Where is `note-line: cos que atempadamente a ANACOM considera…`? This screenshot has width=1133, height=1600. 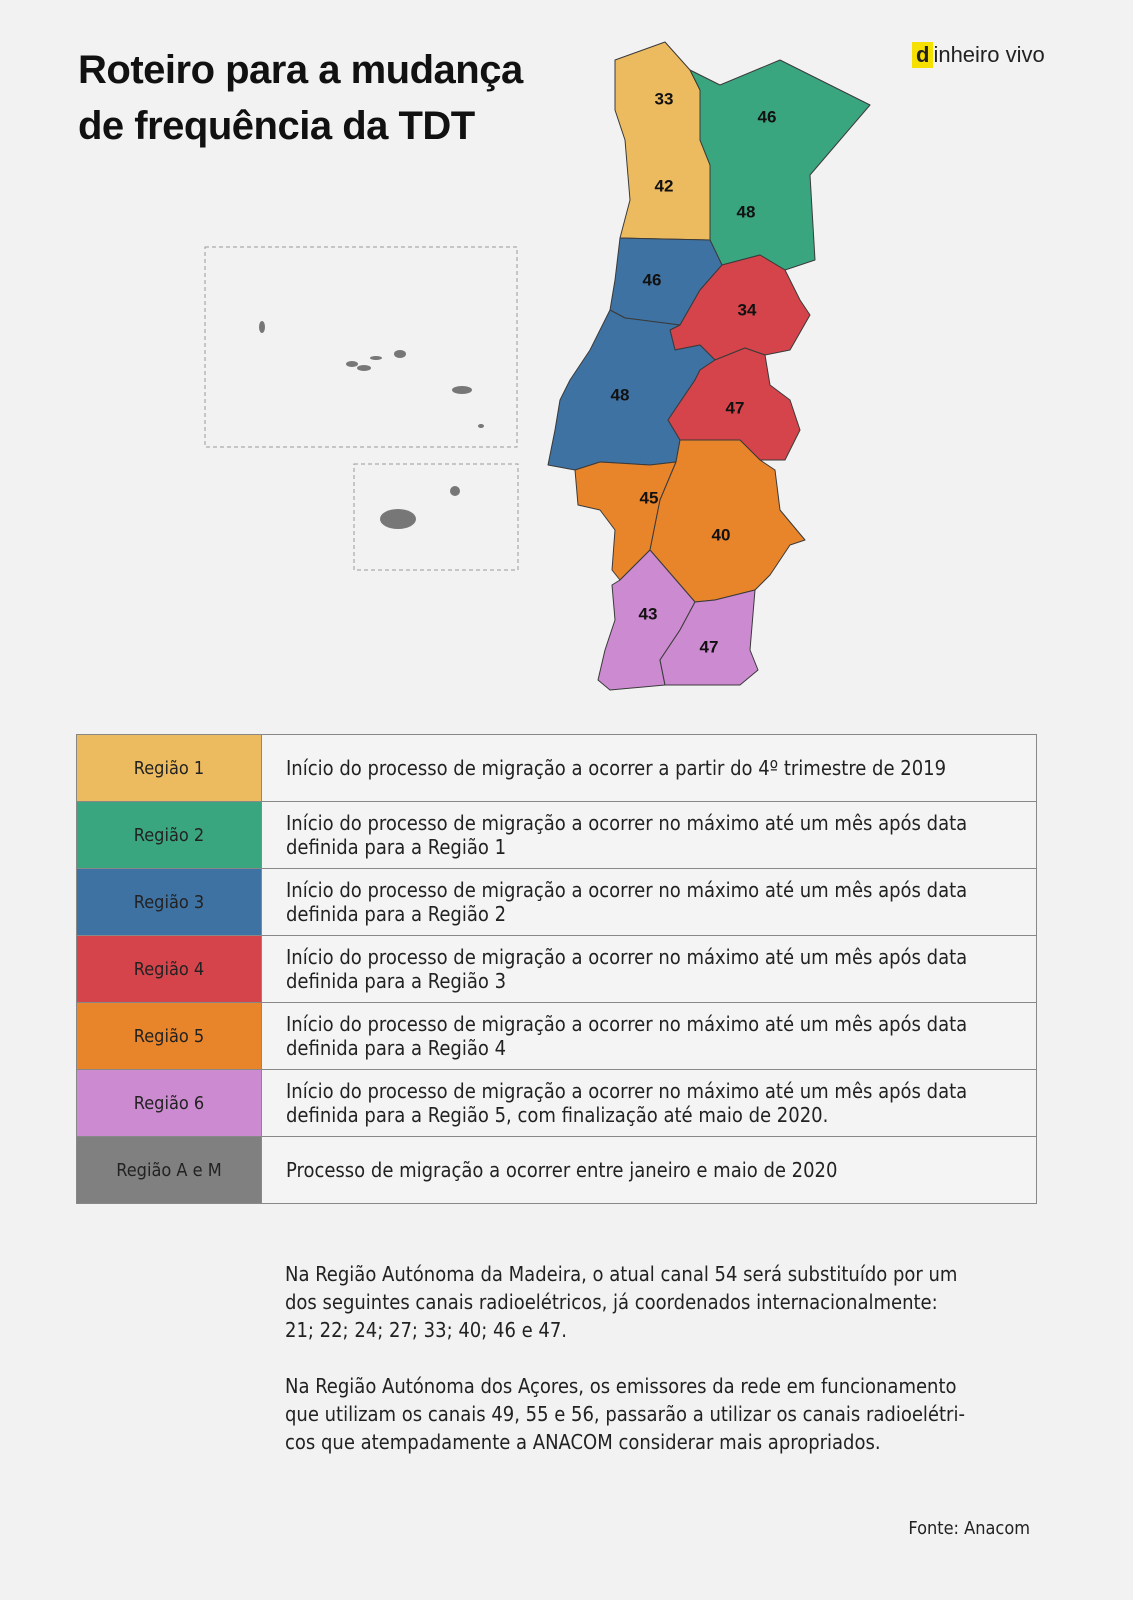
note-line: cos que atempadamente a ANACOM considera… is located at coordinates (583, 1442).